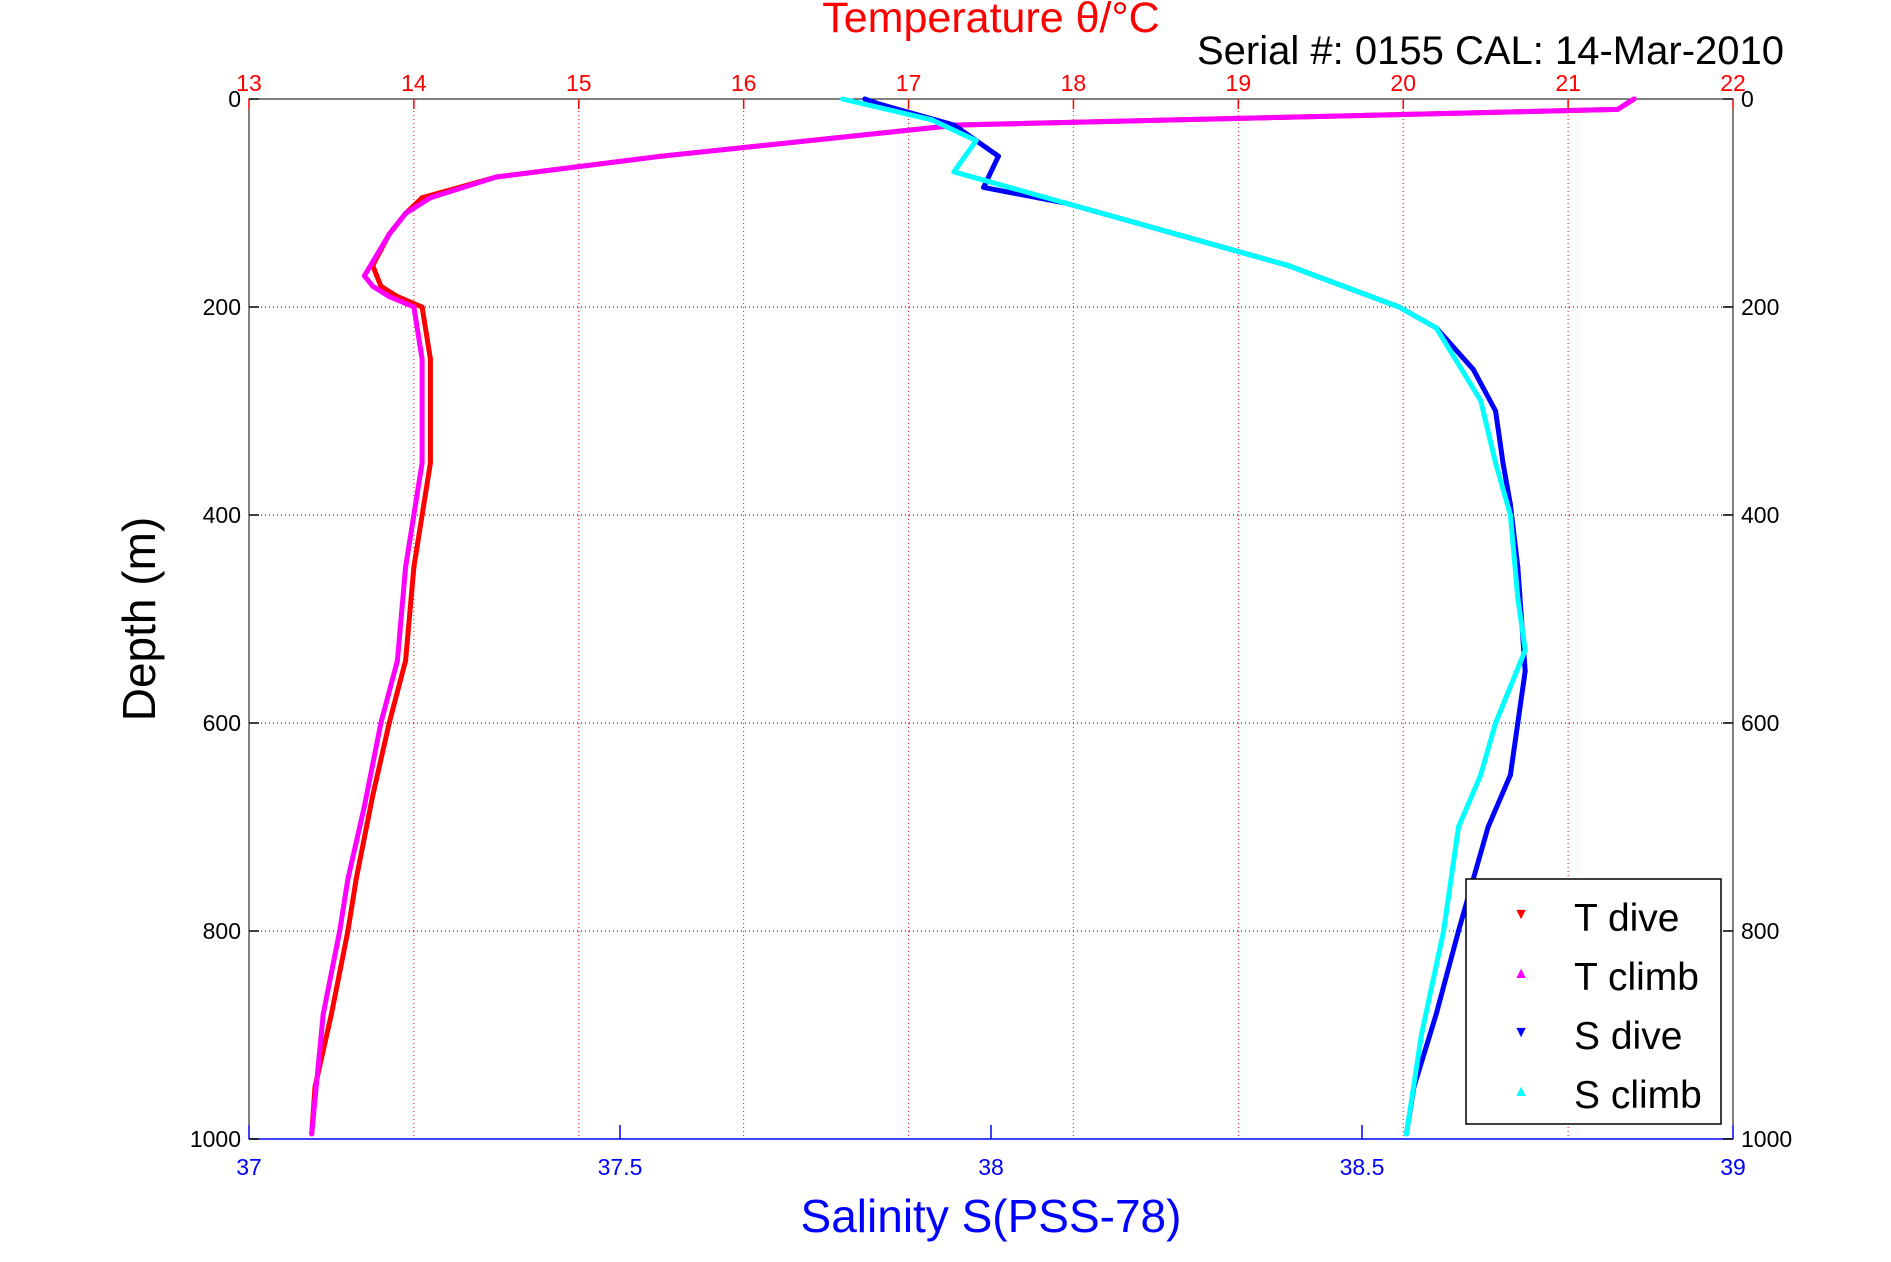  Describe the element at coordinates (222, 515) in the screenshot. I see `depth-tick-label-left: 400` at that location.